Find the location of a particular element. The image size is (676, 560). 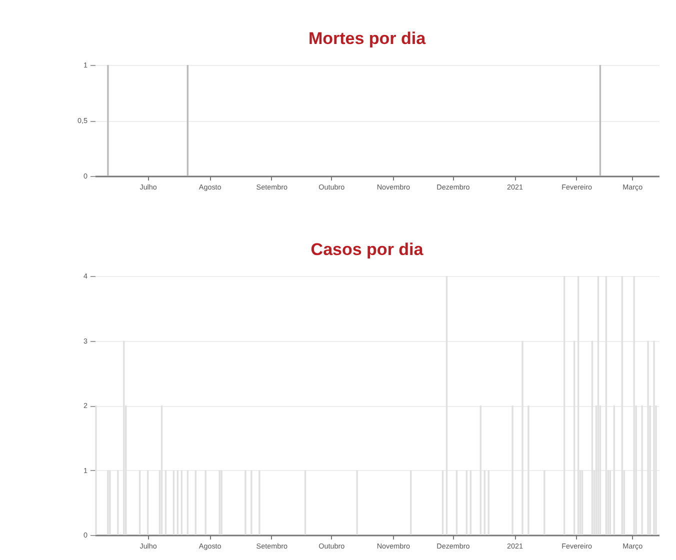

chart-title: Casos por dia is located at coordinates (367, 249).